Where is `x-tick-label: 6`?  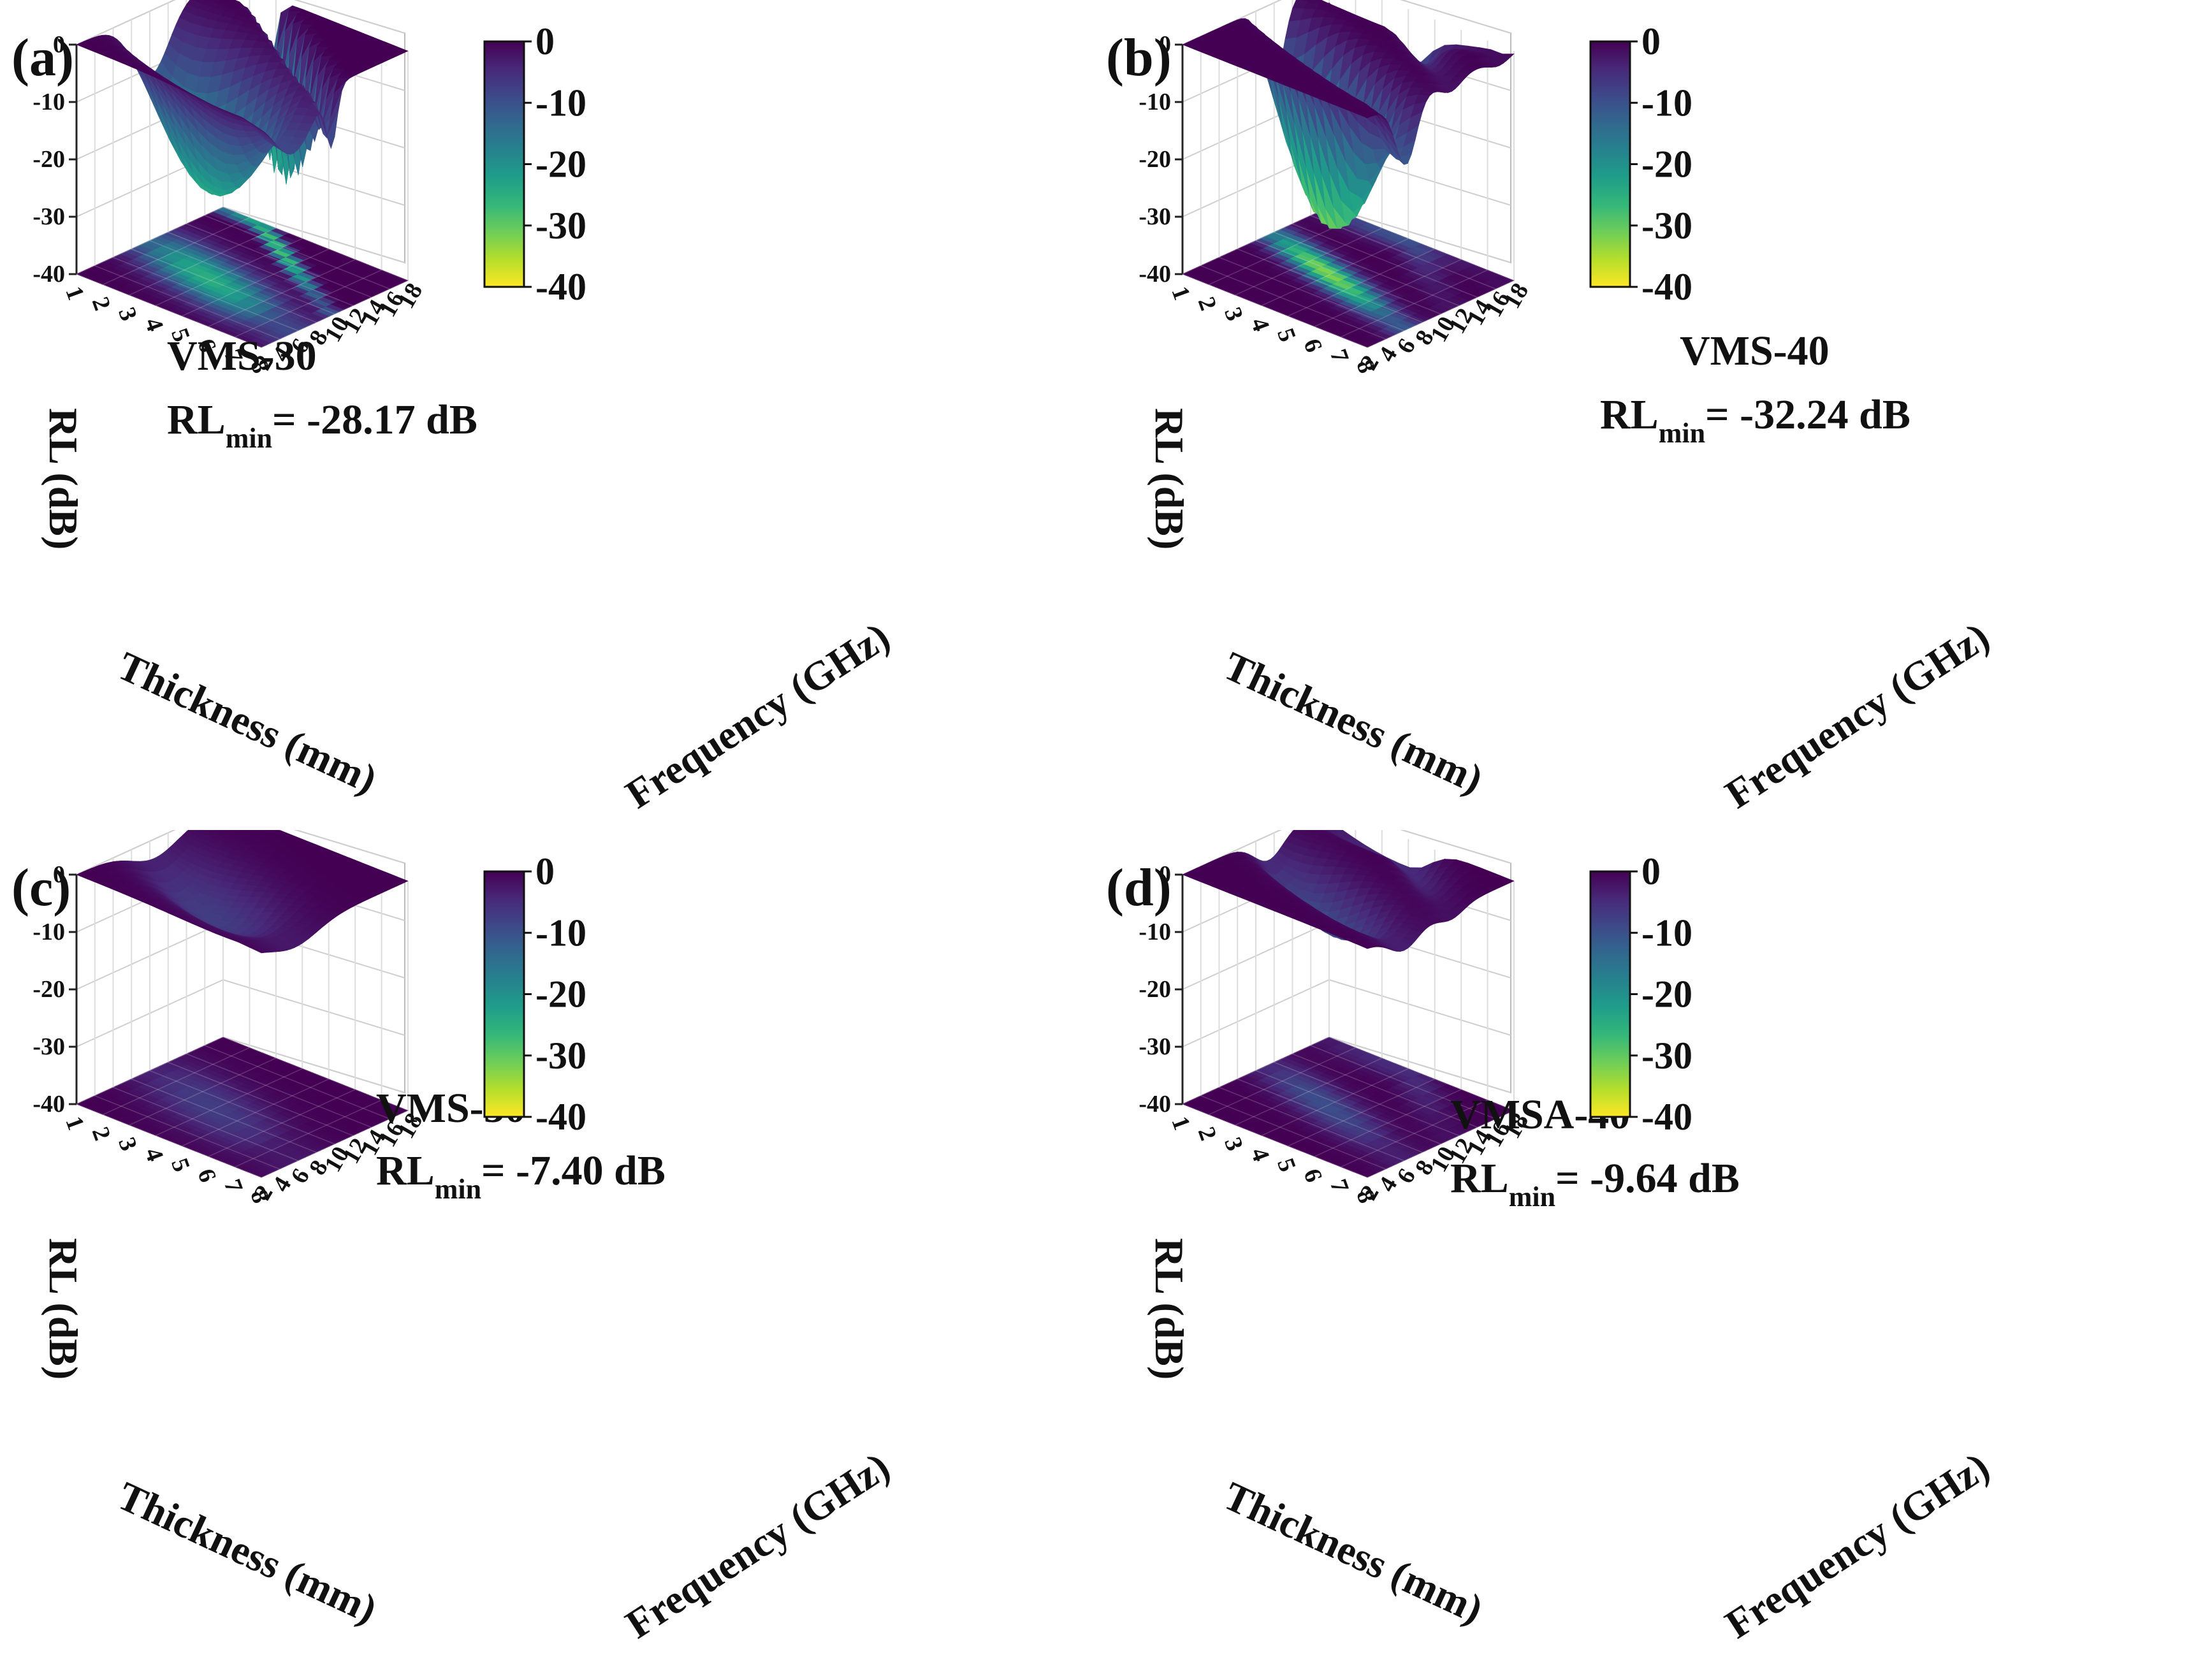 x-tick-label: 6 is located at coordinates (1312, 346).